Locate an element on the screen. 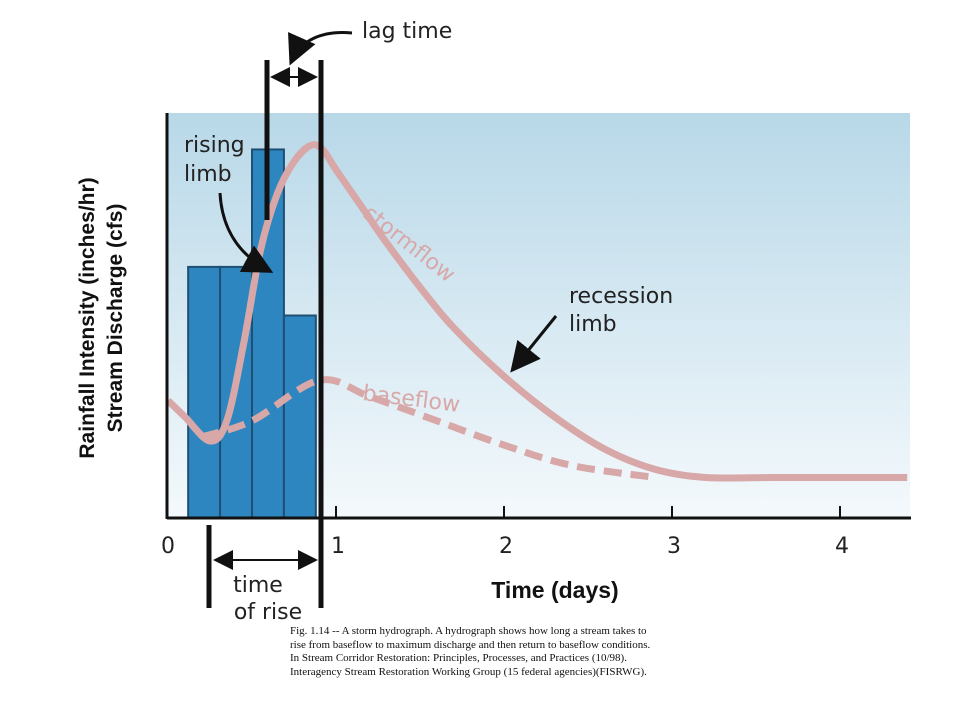 This screenshot has width=960, height=720. x-axis-ticks: 0 1 2 3 4 is located at coordinates (505, 532).